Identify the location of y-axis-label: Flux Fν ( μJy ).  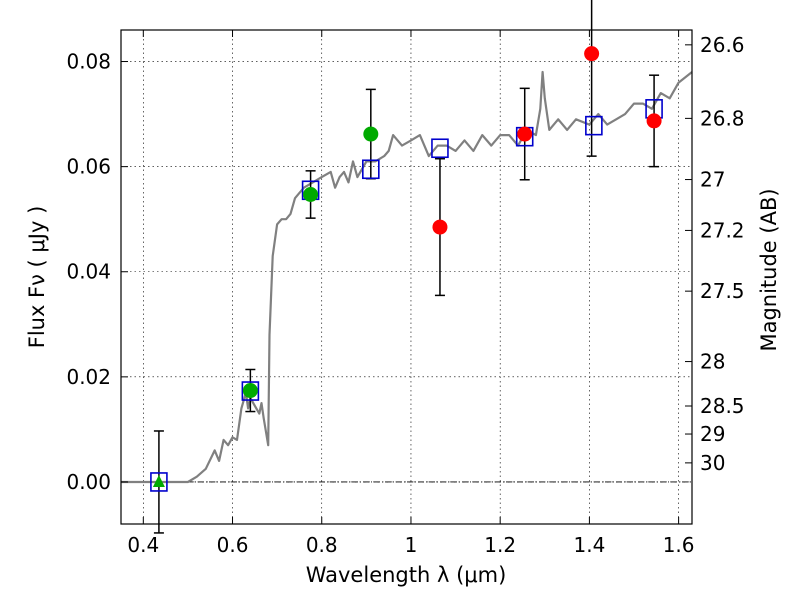
(37, 277).